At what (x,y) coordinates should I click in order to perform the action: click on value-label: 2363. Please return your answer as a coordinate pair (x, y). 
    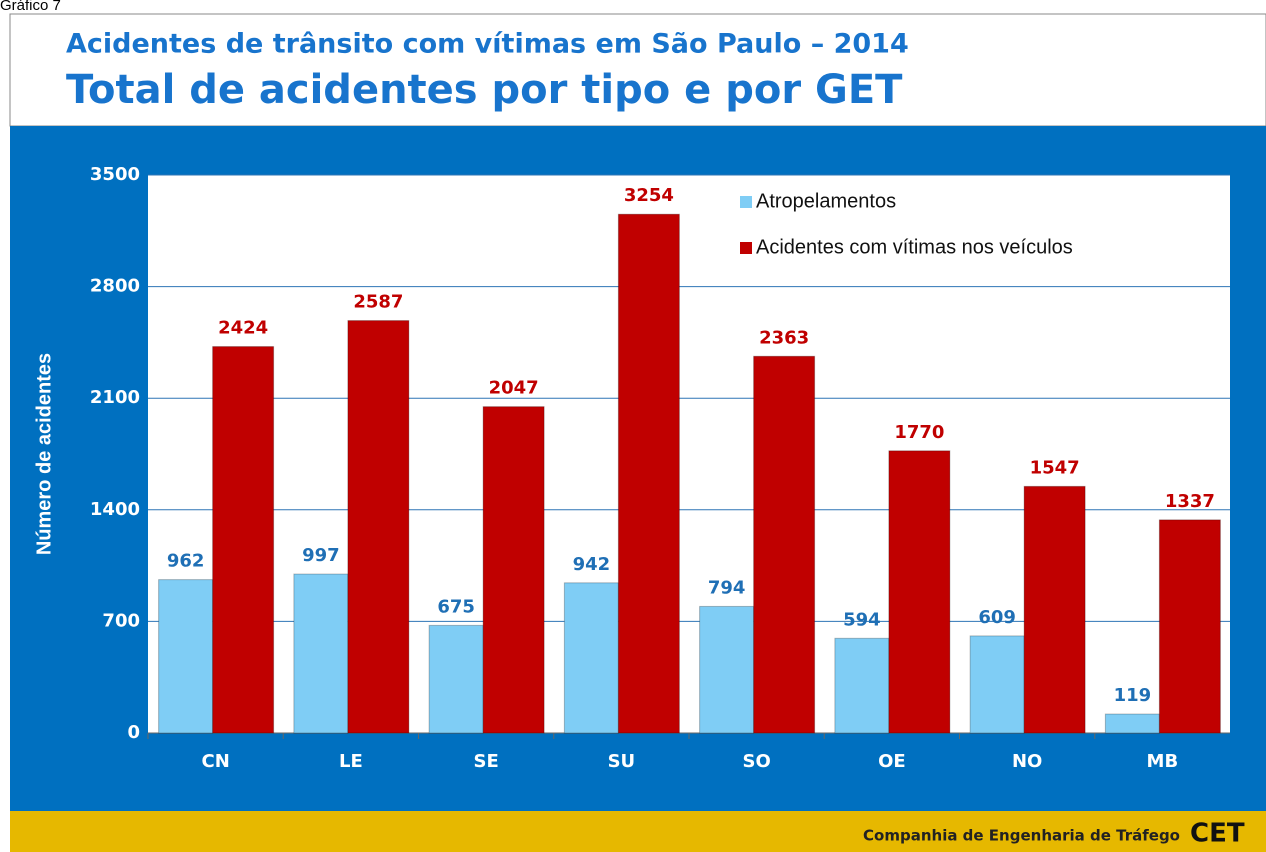
    Looking at the image, I should click on (784, 337).